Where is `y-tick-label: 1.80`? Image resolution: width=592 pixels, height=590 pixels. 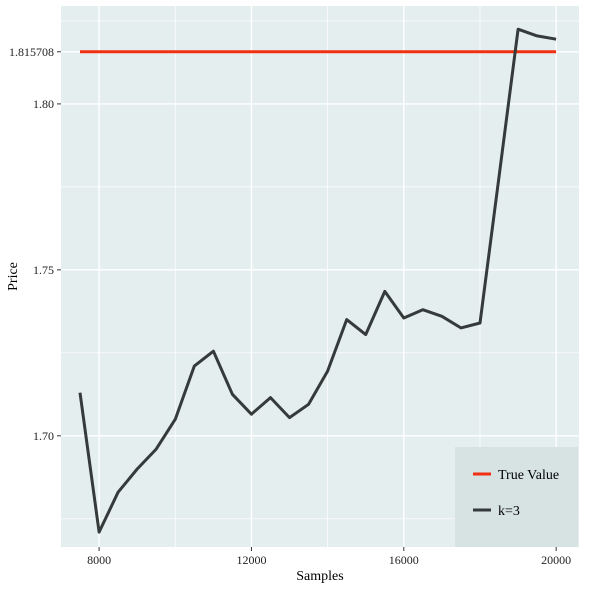
y-tick-label: 1.80 is located at coordinates (43, 104).